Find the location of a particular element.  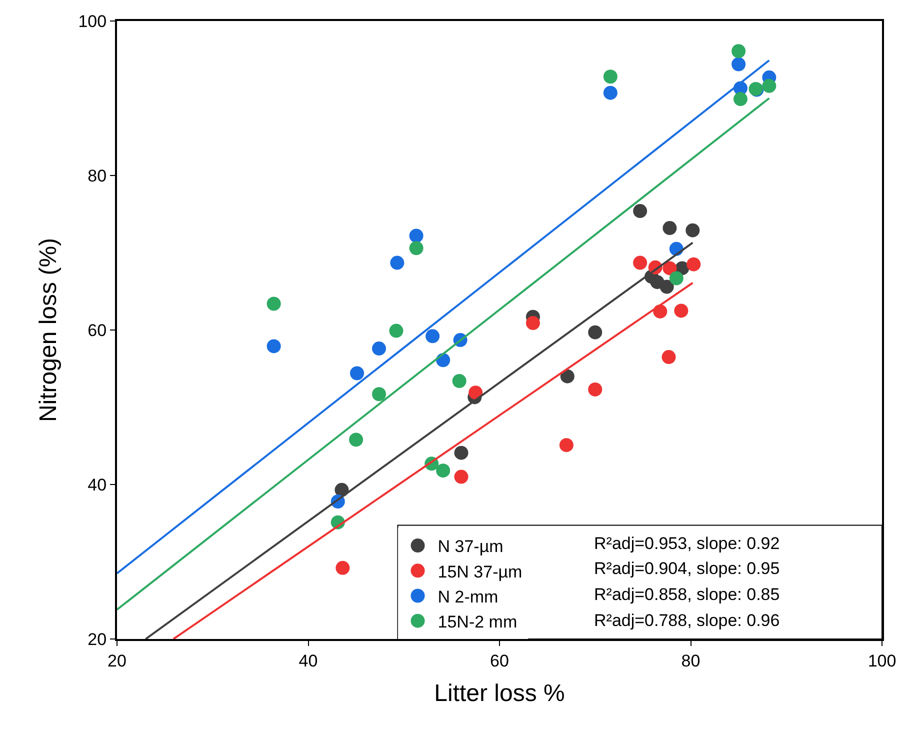

x-axis-title: Litter loss % is located at coordinates (499, 694).